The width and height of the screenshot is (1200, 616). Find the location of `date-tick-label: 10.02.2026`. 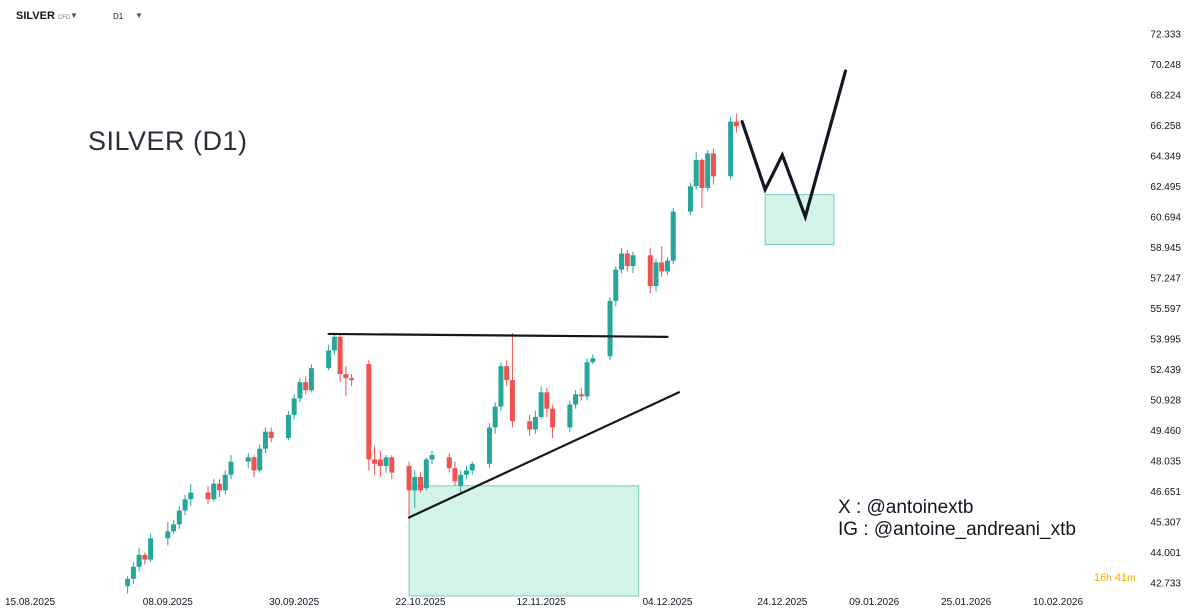

date-tick-label: 10.02.2026 is located at coordinates (1058, 602).